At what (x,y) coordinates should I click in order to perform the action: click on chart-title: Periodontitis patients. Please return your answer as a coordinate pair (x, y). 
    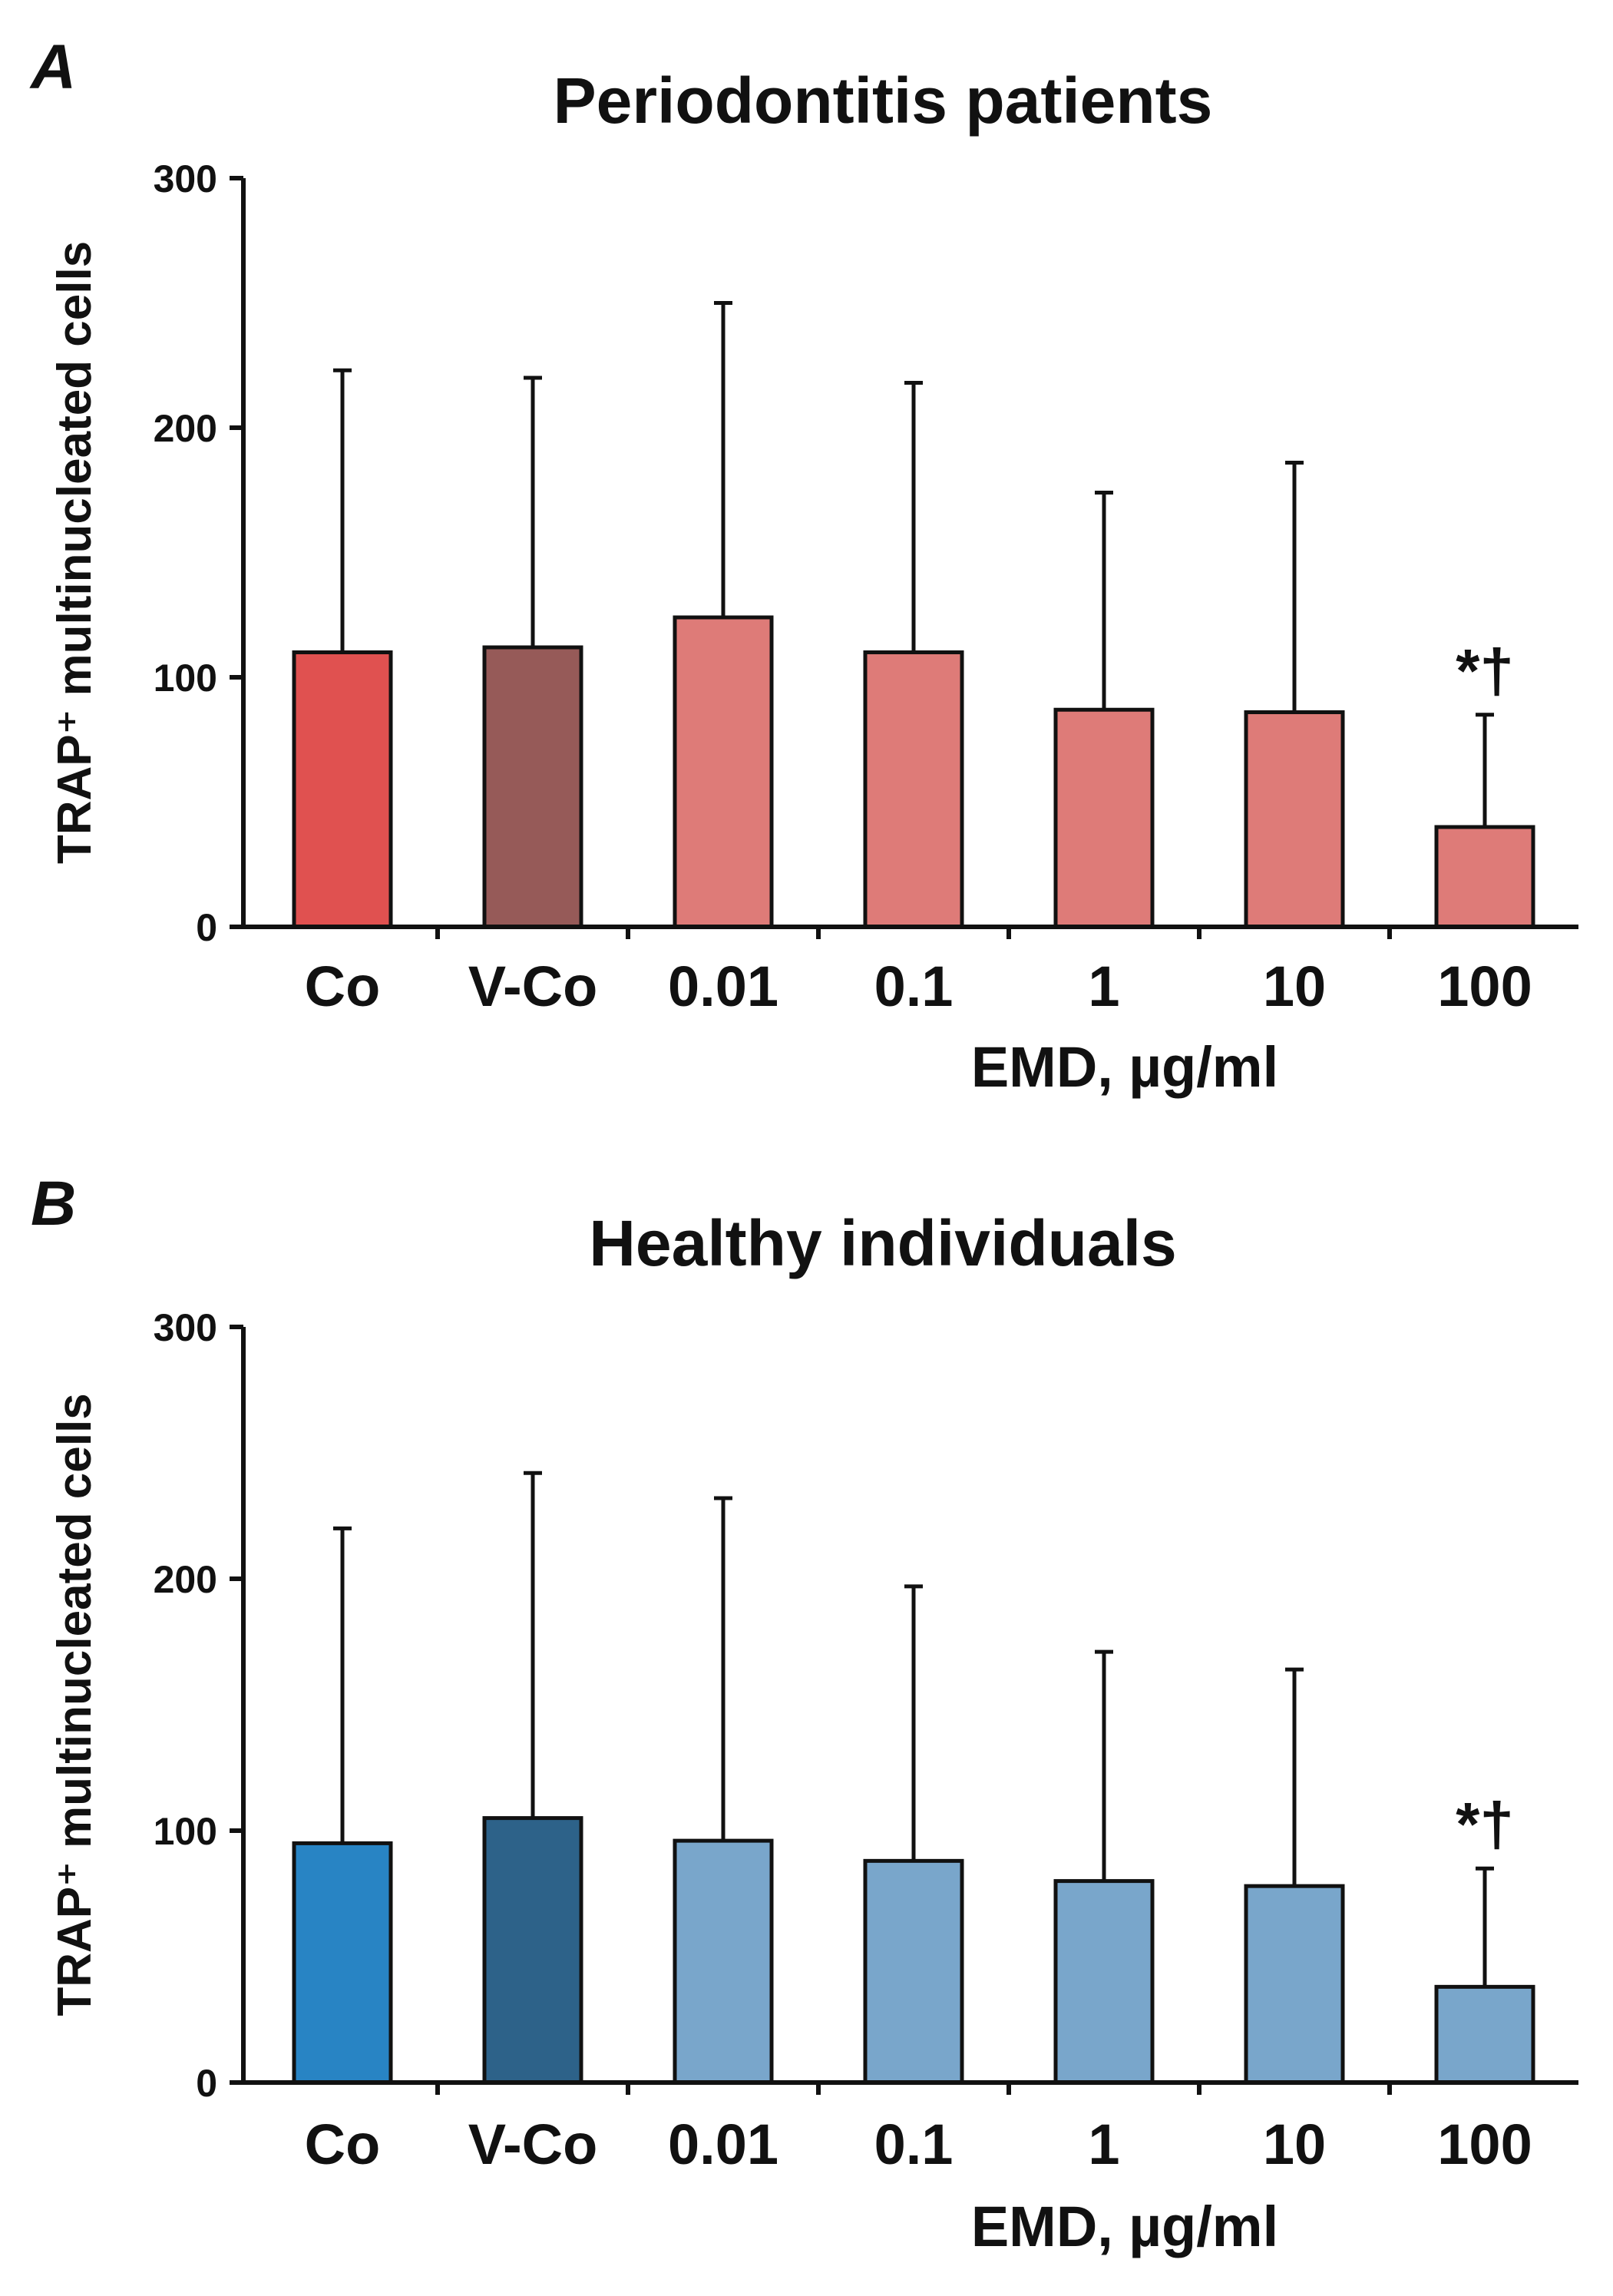
    Looking at the image, I should click on (883, 101).